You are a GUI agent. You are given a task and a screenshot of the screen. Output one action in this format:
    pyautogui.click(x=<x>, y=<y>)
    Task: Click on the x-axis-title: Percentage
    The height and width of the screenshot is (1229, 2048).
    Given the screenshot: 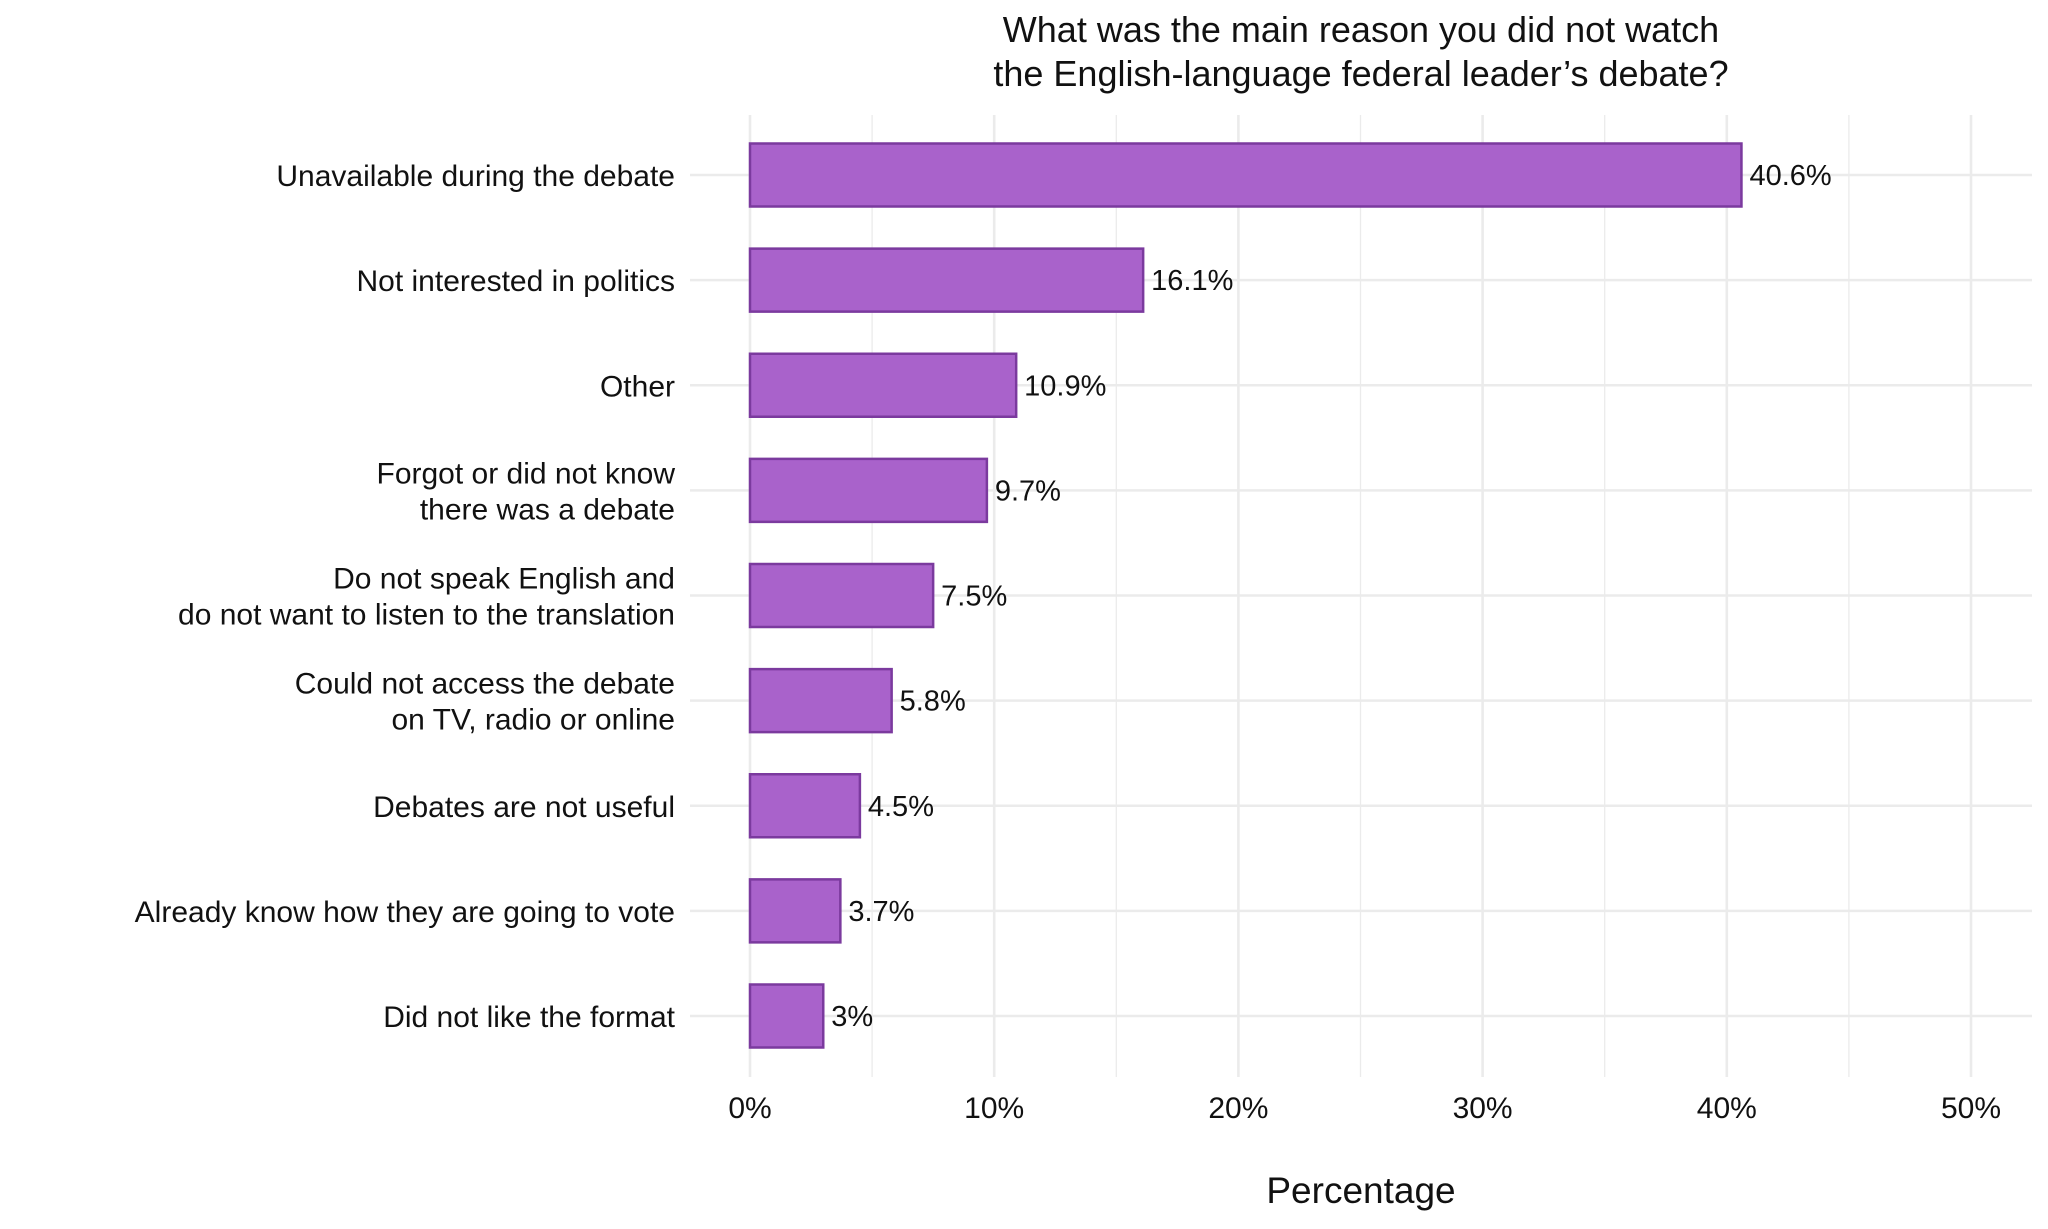 What is the action you would take?
    pyautogui.click(x=1360, y=1190)
    